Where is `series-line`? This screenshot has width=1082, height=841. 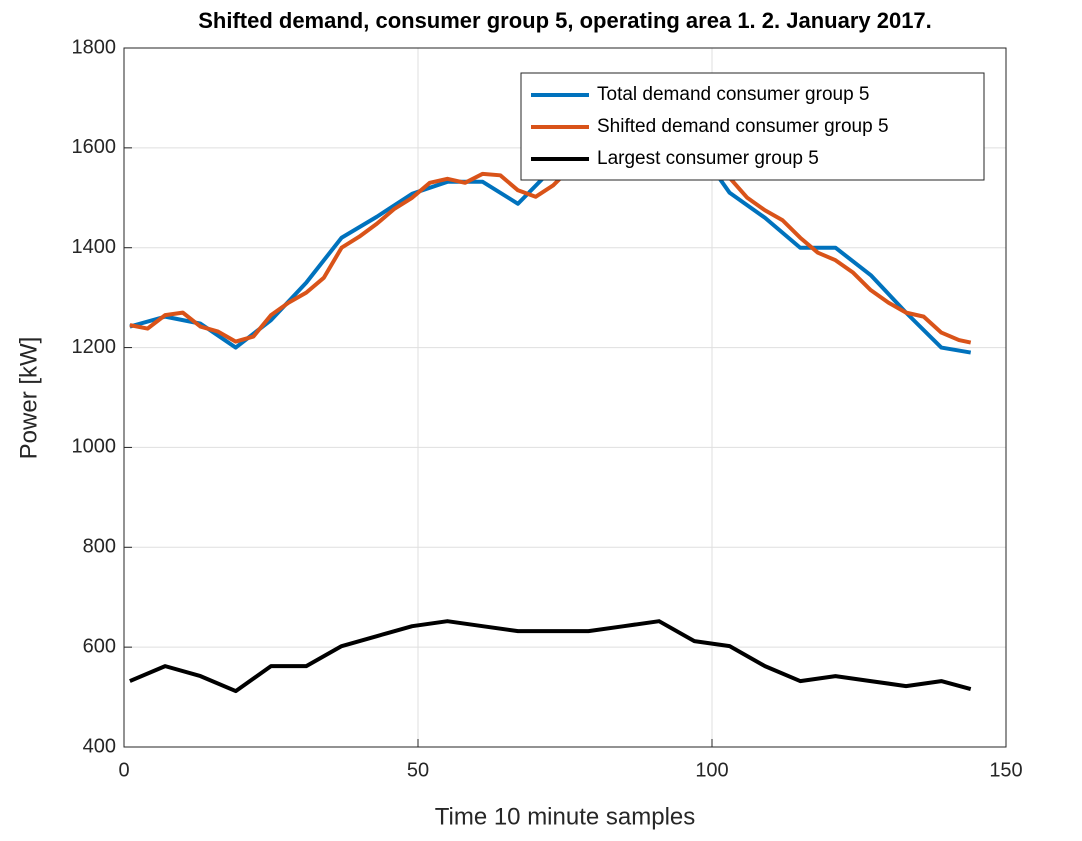
series-line is located at coordinates (550, 656).